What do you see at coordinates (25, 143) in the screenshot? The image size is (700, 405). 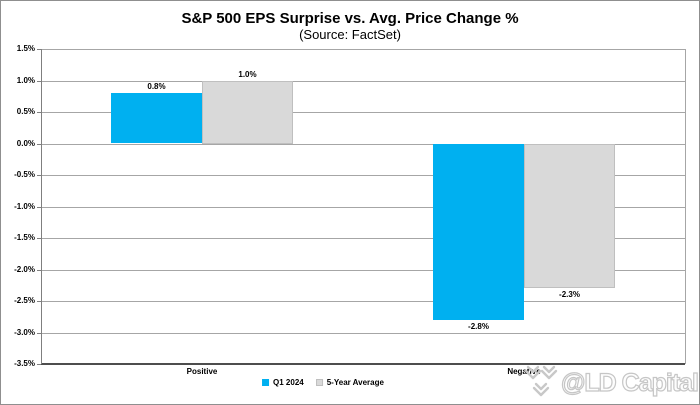 I see `y-tick-label: 0.0%` at bounding box center [25, 143].